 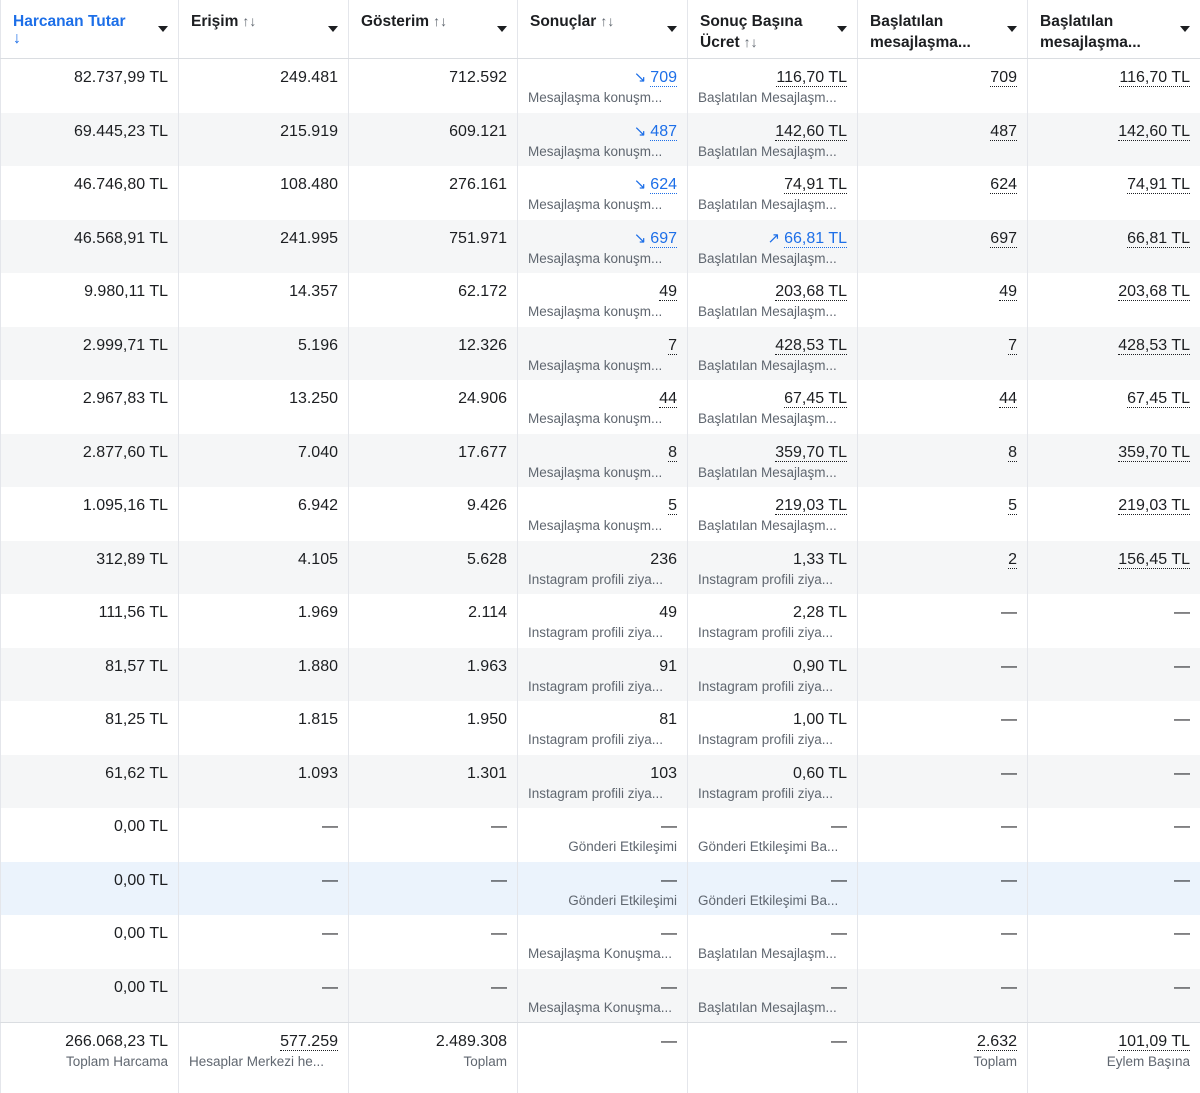 What do you see at coordinates (811, 452) in the screenshot?
I see `cost-per-result-value: 359,70 TL` at bounding box center [811, 452].